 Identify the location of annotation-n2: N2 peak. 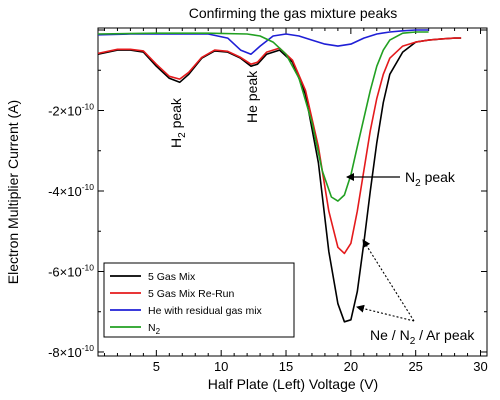
(430, 179).